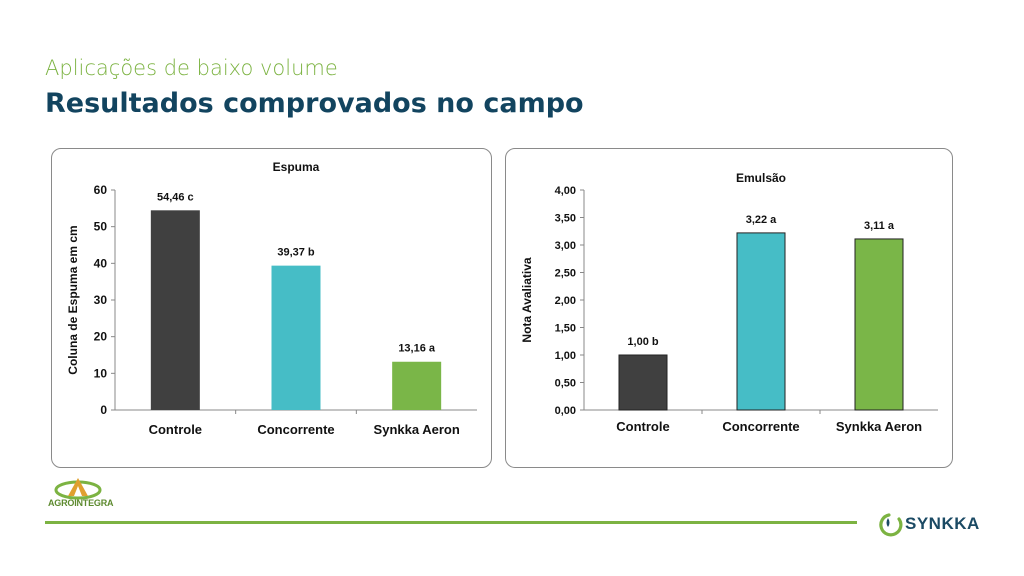  I want to click on y-axis-title: Nota Avaliativa, so click(527, 299).